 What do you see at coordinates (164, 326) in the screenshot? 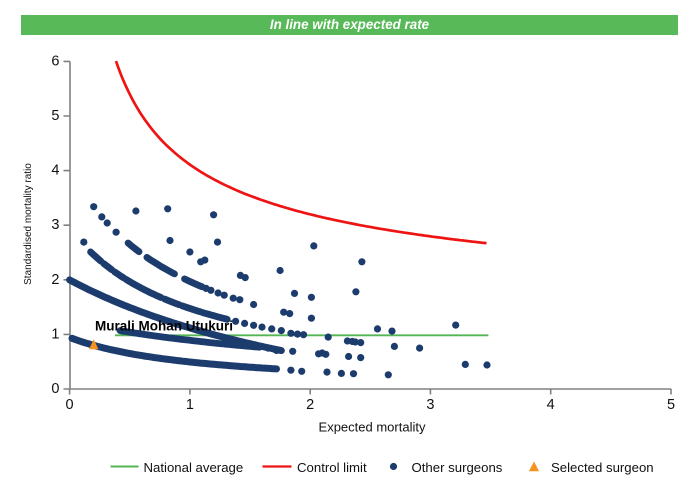
I see `svg-text: Murali Mohan Utukuri` at bounding box center [164, 326].